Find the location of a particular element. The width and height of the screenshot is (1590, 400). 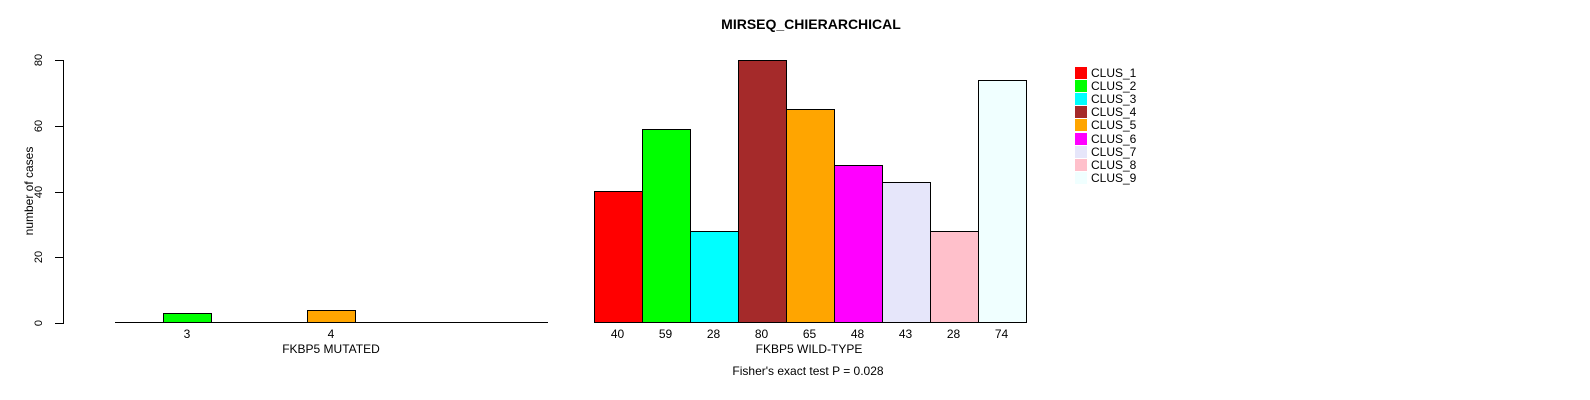

legend-item: CLUS_1 is located at coordinates (1105, 72).